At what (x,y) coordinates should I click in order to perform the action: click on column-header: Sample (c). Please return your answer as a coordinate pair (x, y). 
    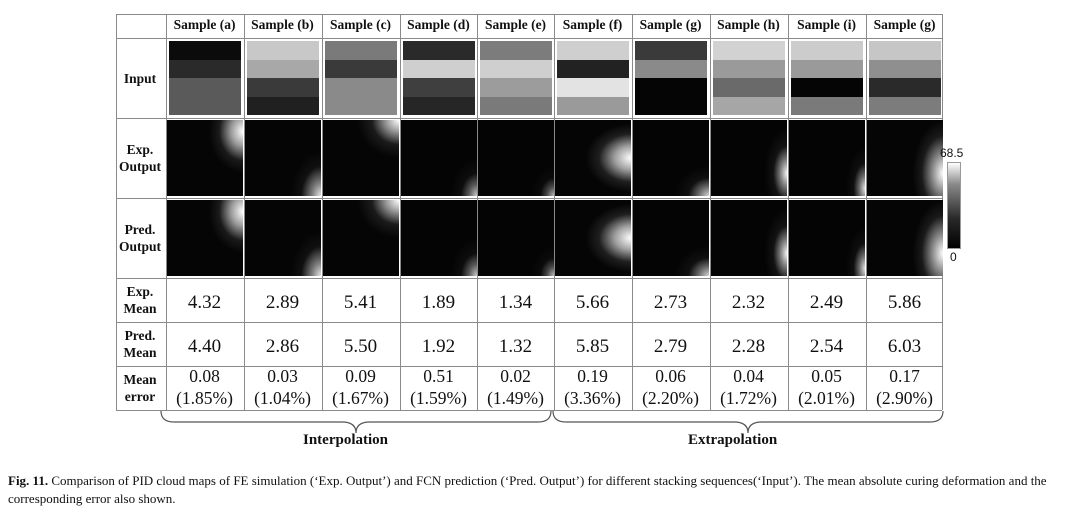
    Looking at the image, I should click on (360, 24).